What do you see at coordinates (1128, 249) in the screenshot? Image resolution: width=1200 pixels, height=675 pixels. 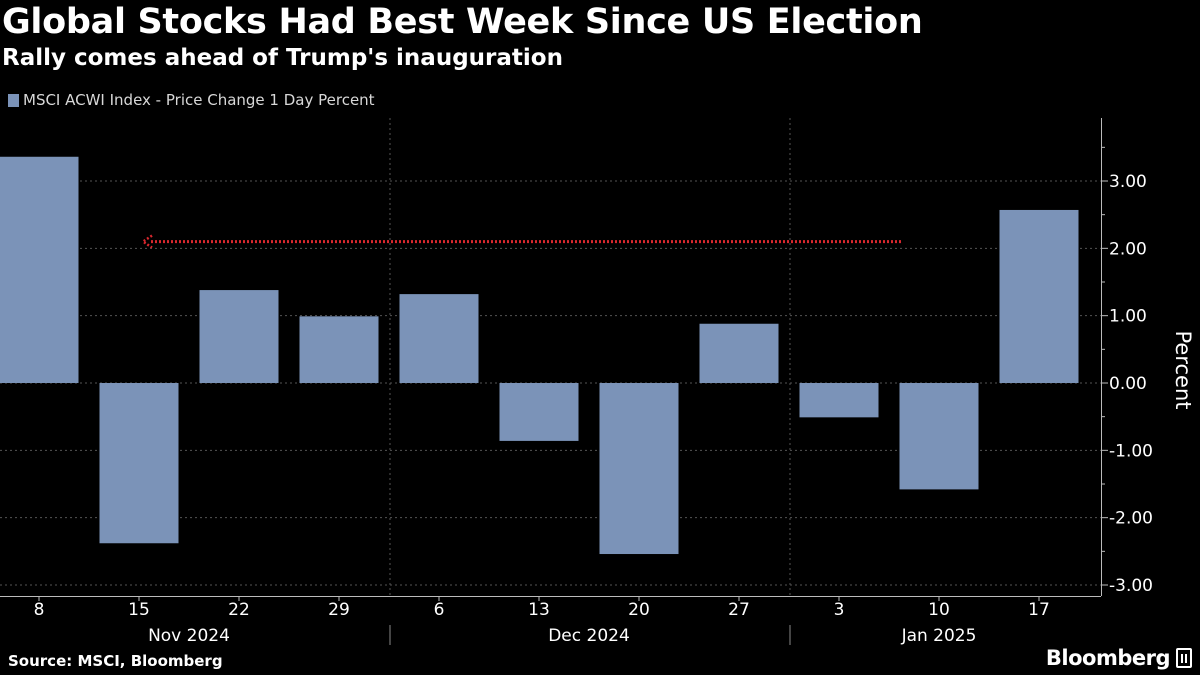 I see `y-tick-label: 2.00` at bounding box center [1128, 249].